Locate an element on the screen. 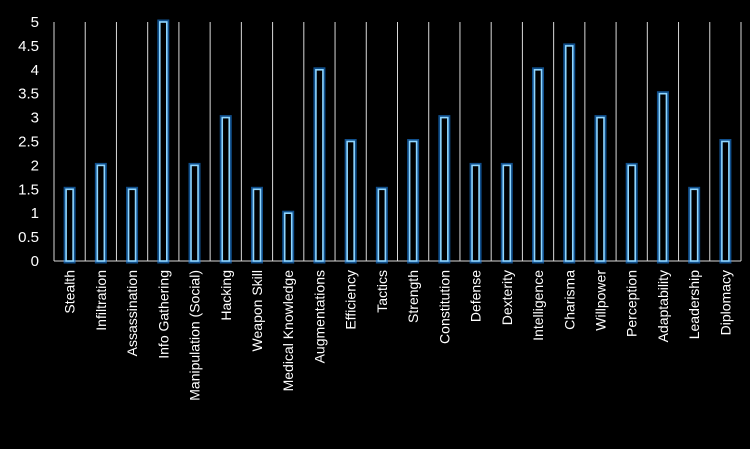 The image size is (750, 449). y-tick-label: 3 is located at coordinates (35, 118).